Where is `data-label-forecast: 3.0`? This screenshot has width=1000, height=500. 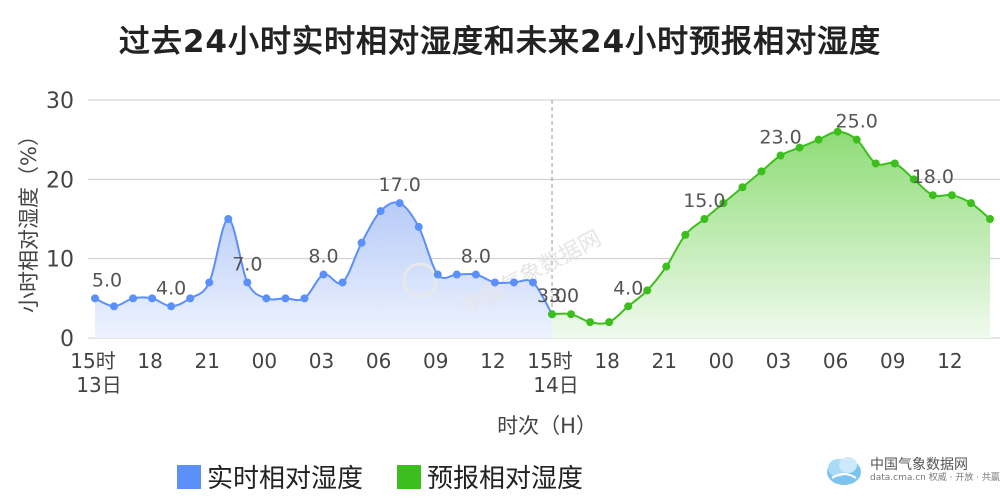 data-label-forecast: 3.0 is located at coordinates (564, 296).